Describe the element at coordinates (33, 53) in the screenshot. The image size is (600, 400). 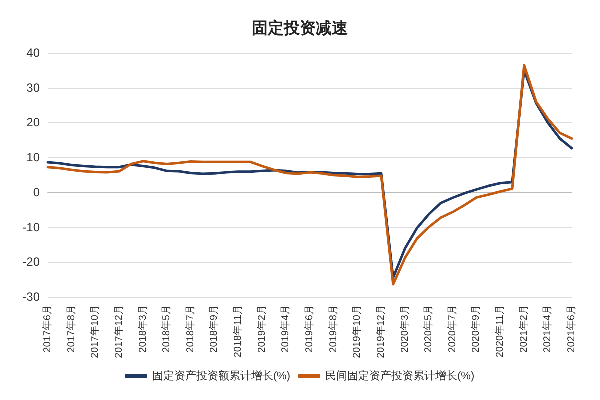
I see `y-tick-label: 40` at that location.